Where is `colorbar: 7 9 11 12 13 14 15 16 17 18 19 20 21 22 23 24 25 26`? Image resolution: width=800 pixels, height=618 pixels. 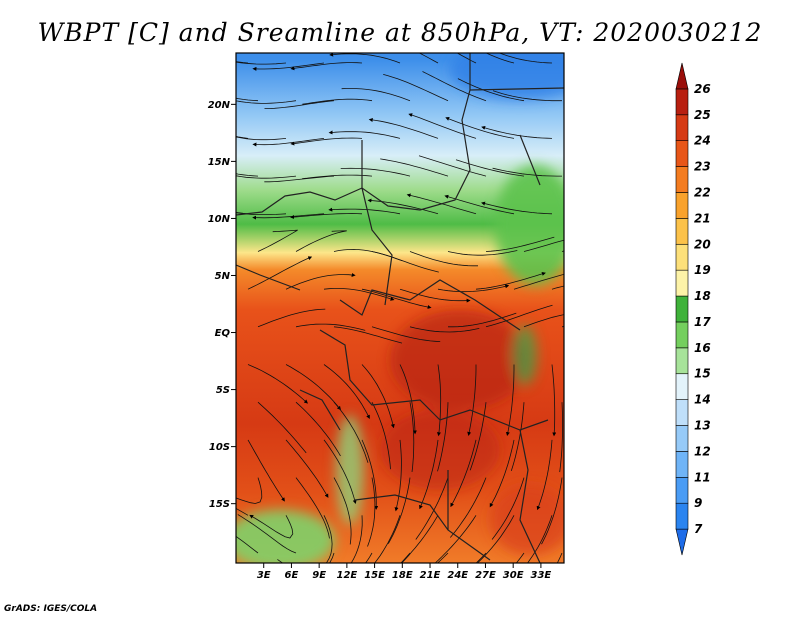
colorbar: 7 9 11 12 13 14 15 16 17 18 19 20 21 22 23 24 25 26 is located at coordinates (693, 309).